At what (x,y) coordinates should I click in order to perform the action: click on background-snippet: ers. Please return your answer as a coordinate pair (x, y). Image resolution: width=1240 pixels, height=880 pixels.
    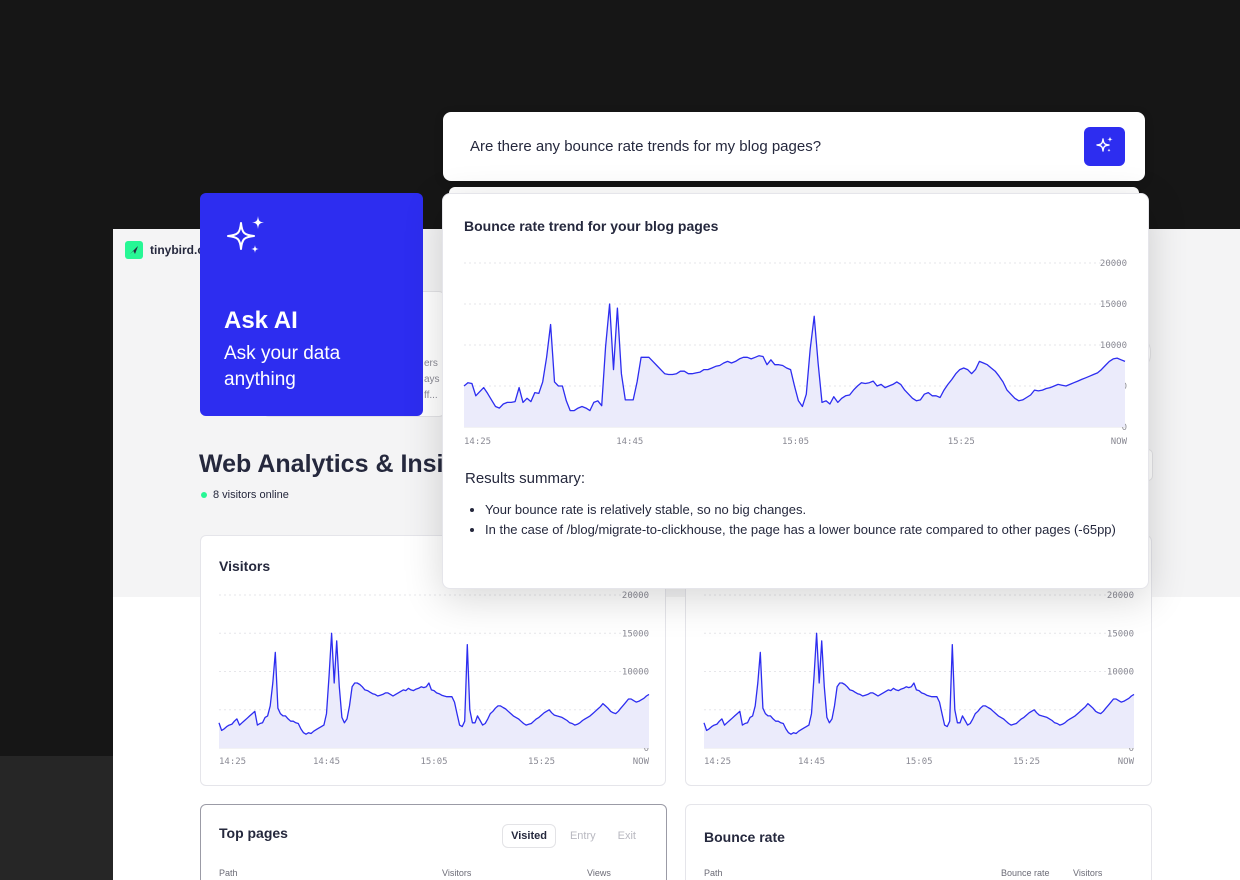
    Looking at the image, I should click on (431, 363).